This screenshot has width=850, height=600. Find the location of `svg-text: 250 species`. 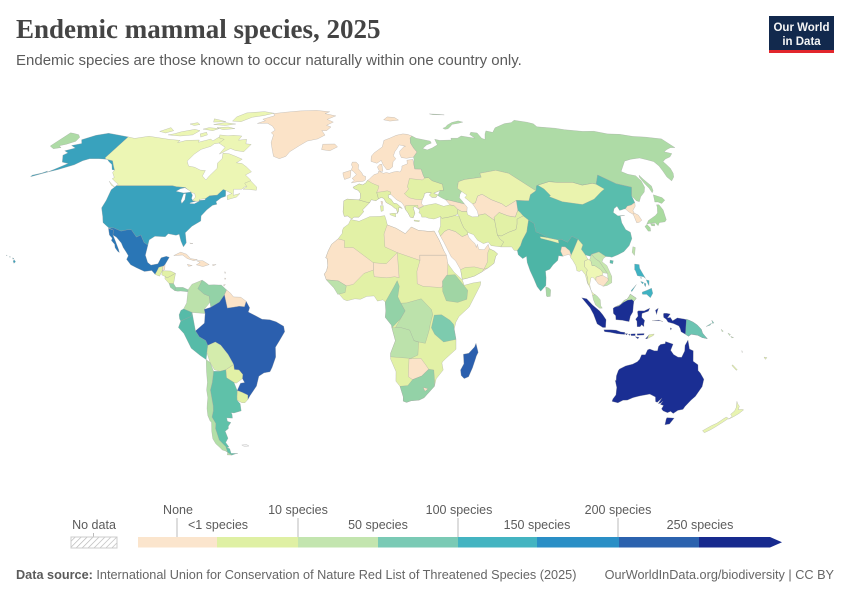

svg-text: 250 species is located at coordinates (700, 525).